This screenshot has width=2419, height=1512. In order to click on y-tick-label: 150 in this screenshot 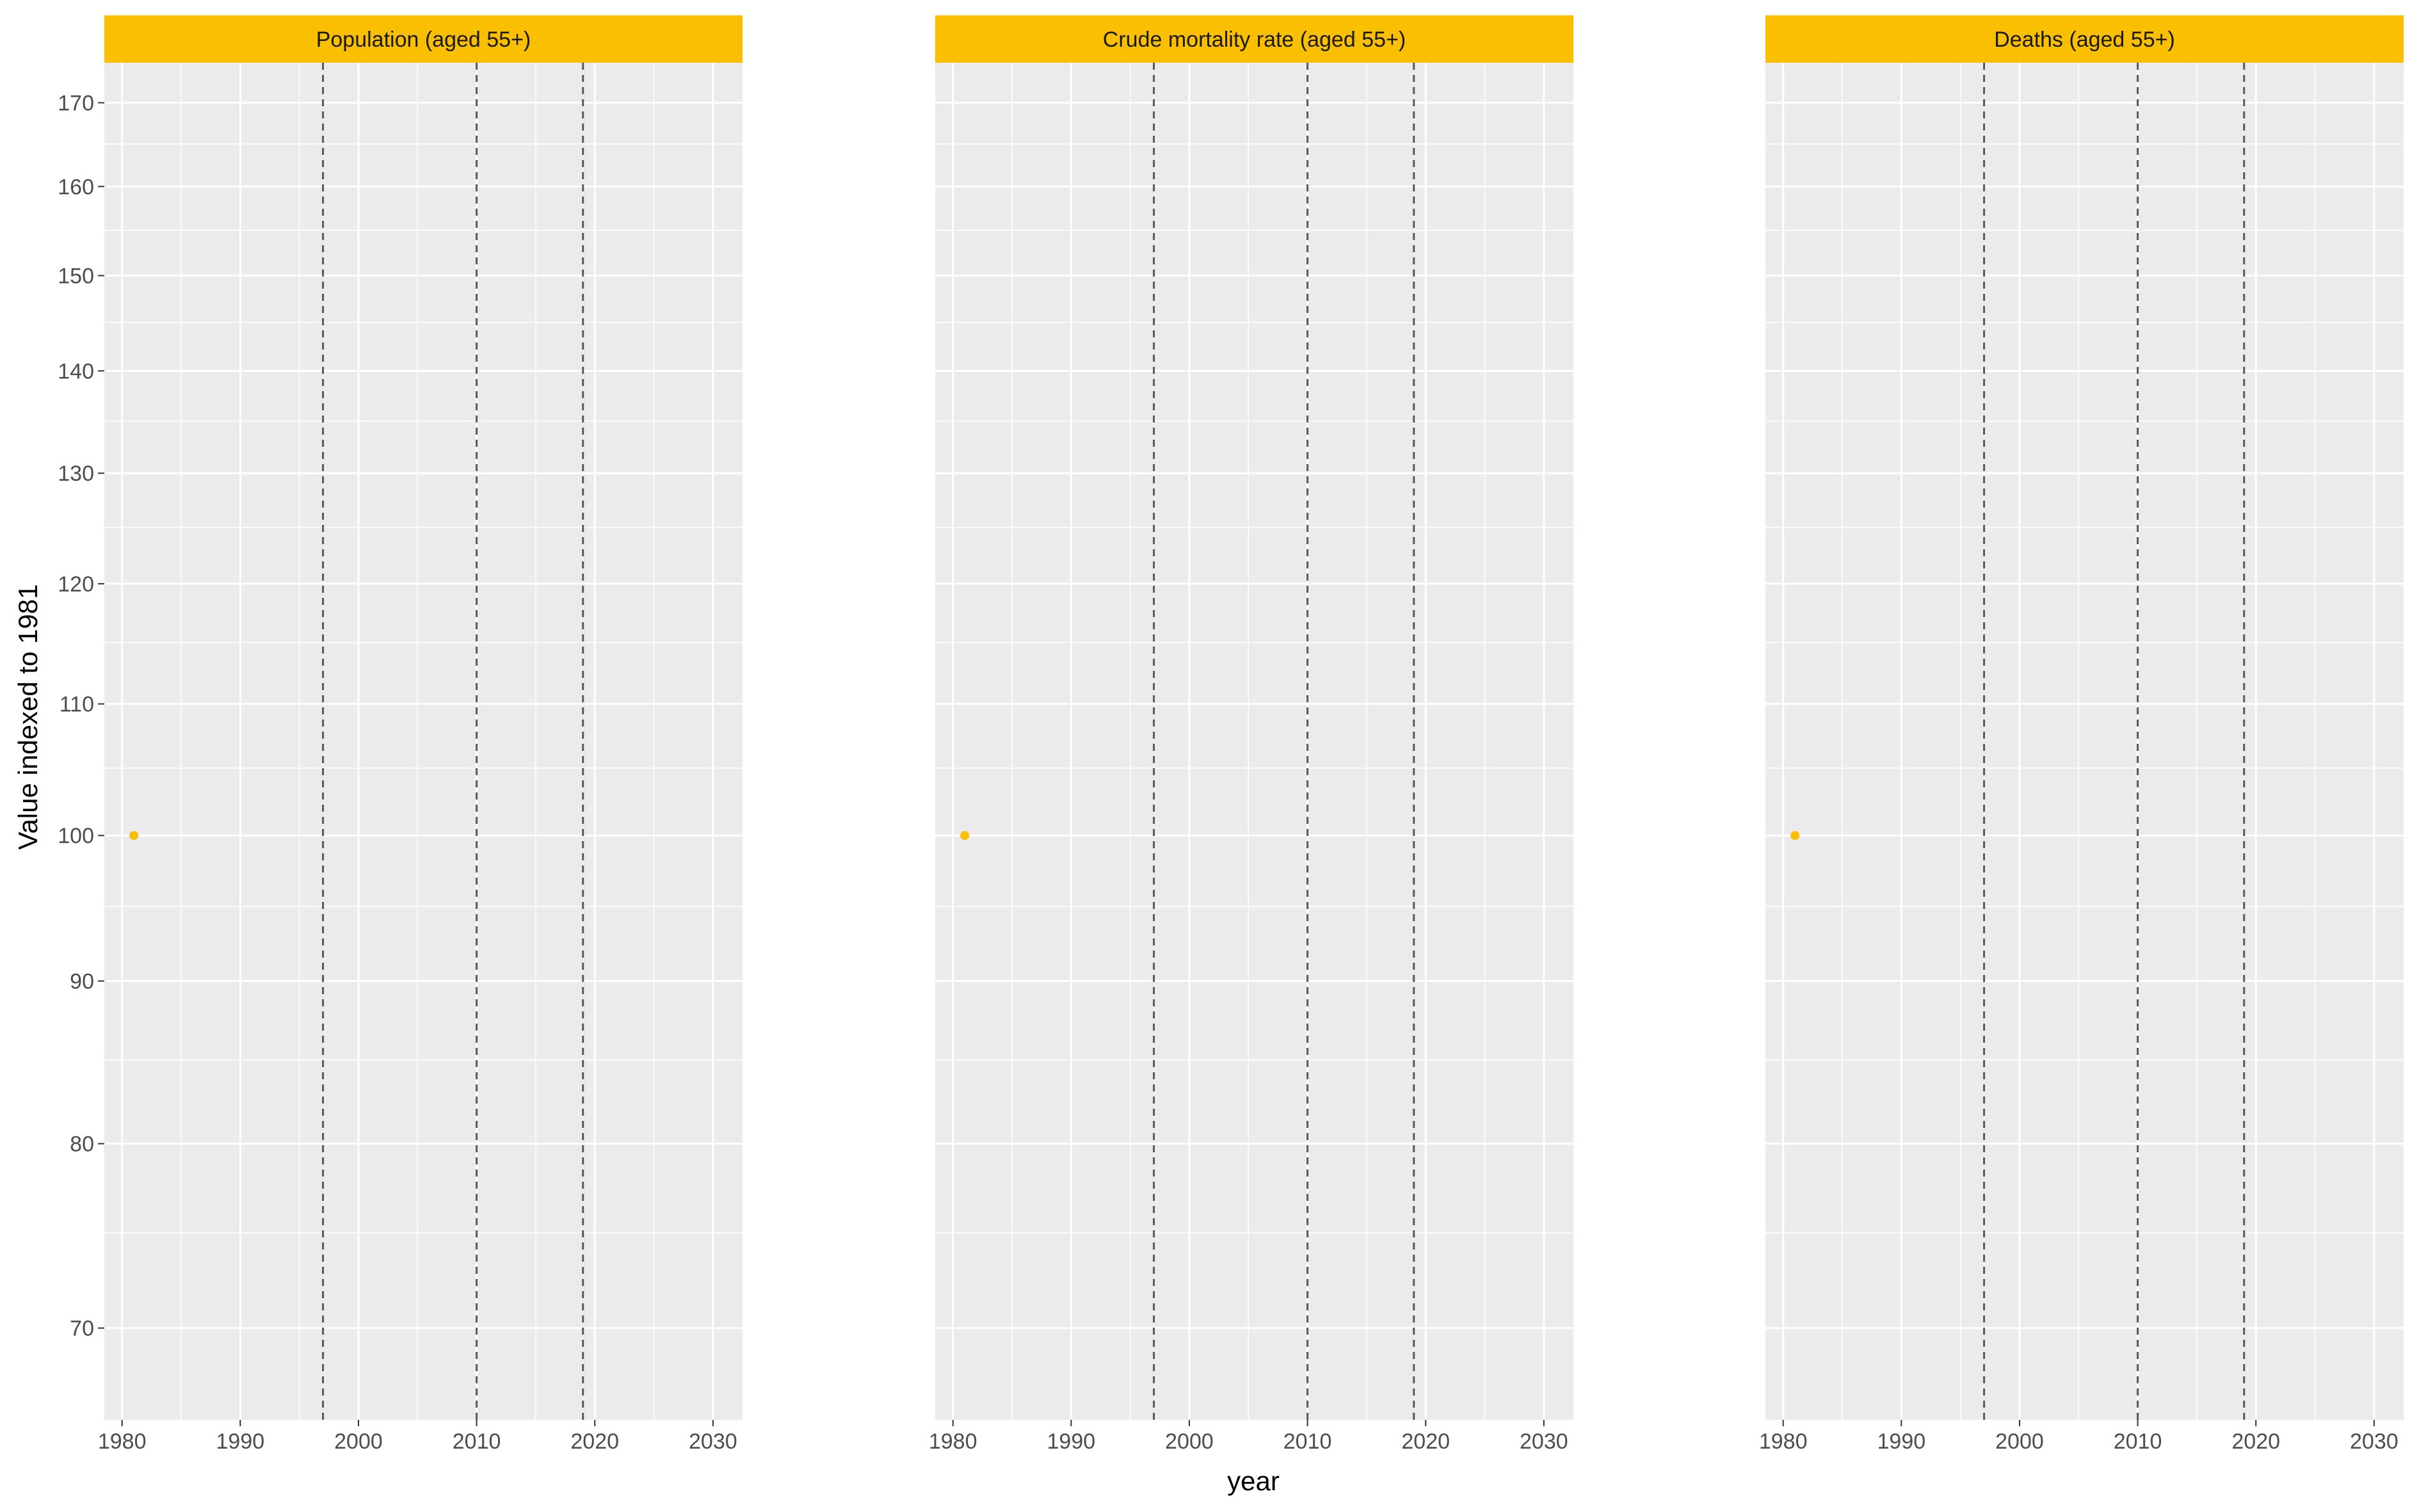, I will do `click(76, 276)`.